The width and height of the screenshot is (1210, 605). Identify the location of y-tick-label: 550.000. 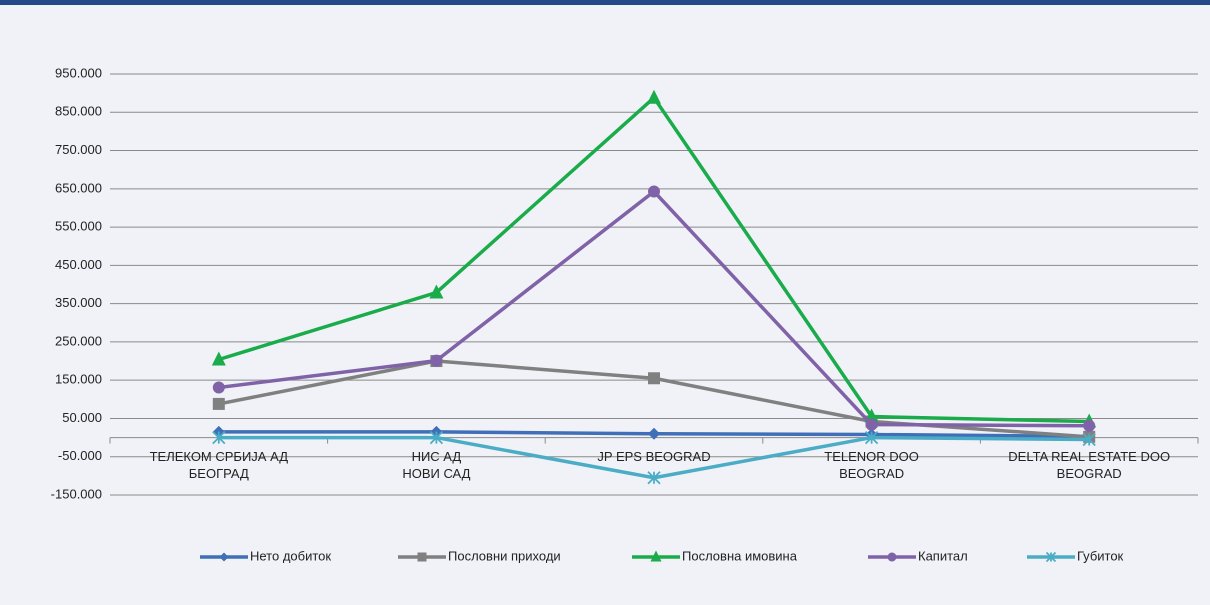
(78, 226).